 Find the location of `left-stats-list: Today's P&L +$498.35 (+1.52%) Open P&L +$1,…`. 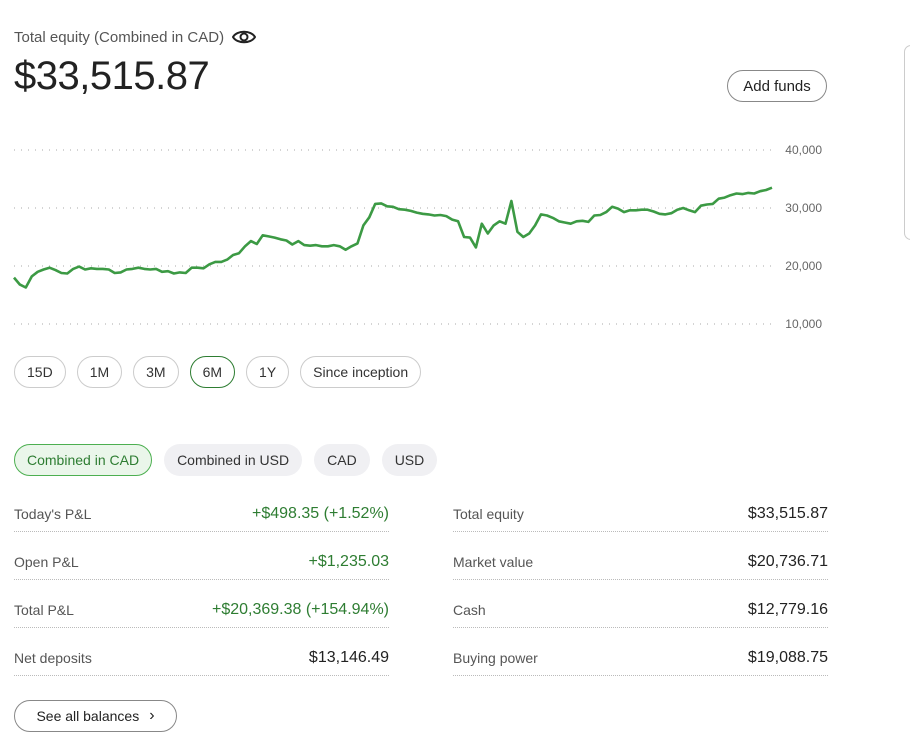

left-stats-list: Today's P&L +$498.35 (+1.52%) Open P&L +$1,… is located at coordinates (201, 586).